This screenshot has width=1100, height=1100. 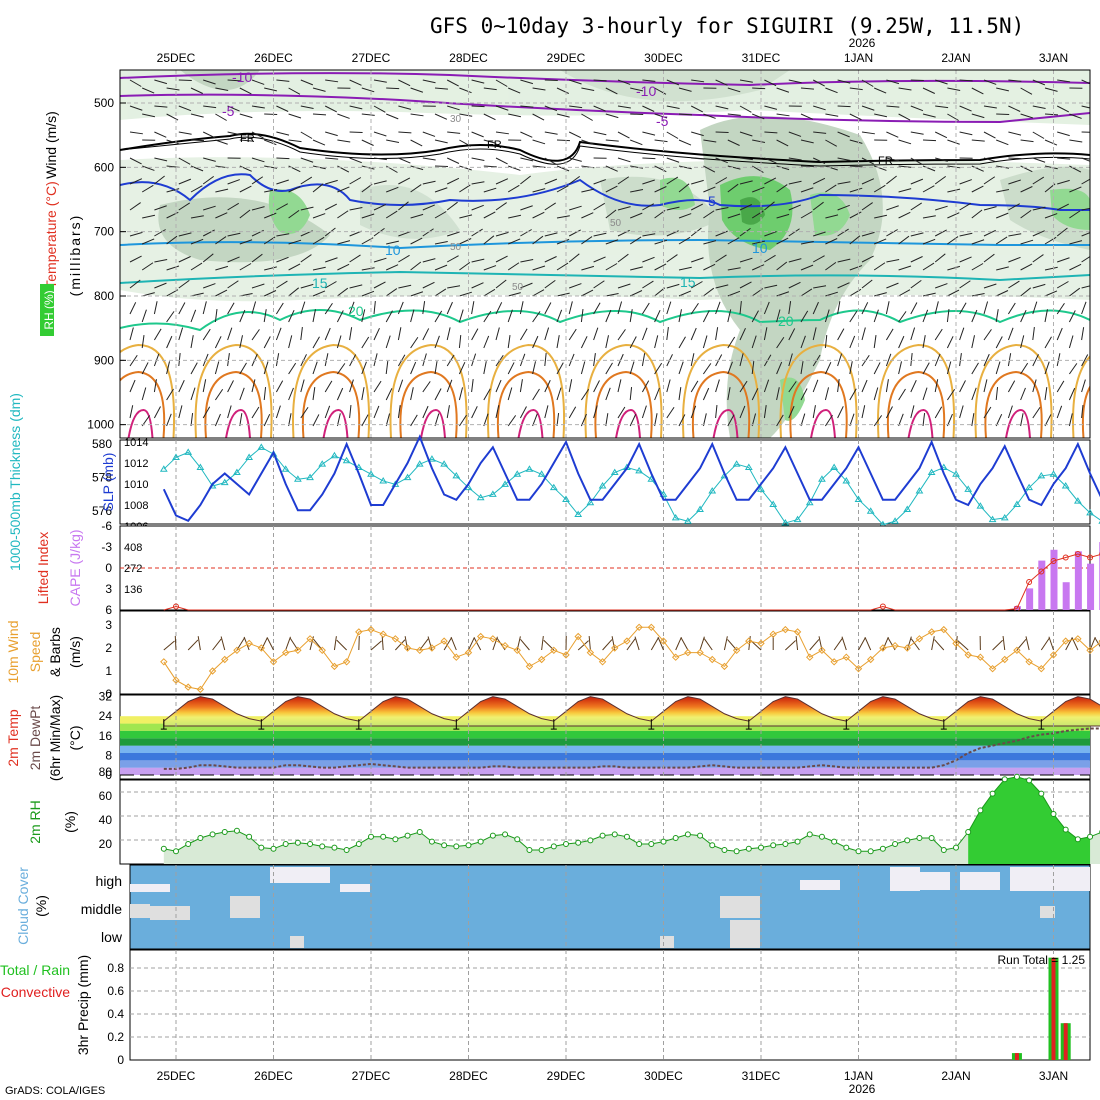 I want to click on top-day-label: 30DEC, so click(x=663, y=58).